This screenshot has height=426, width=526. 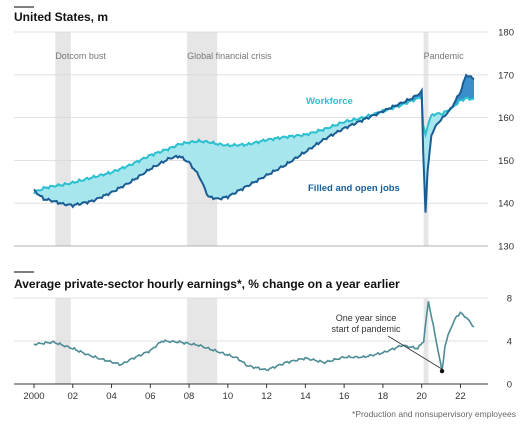 What do you see at coordinates (444, 56) in the screenshot?
I see `event-label-2: Pandemic` at bounding box center [444, 56].